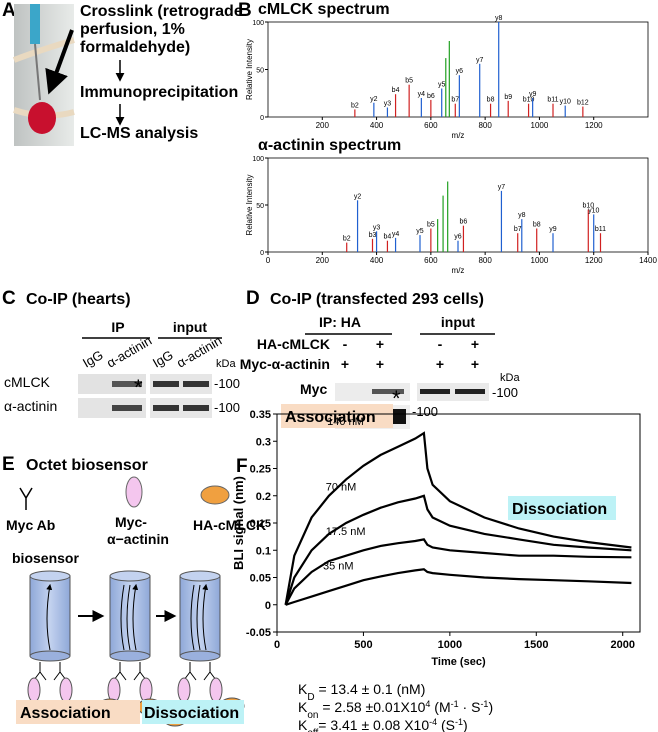  What do you see at coordinates (30, 525) in the screenshot?
I see `item: Myc Ab` at bounding box center [30, 525].